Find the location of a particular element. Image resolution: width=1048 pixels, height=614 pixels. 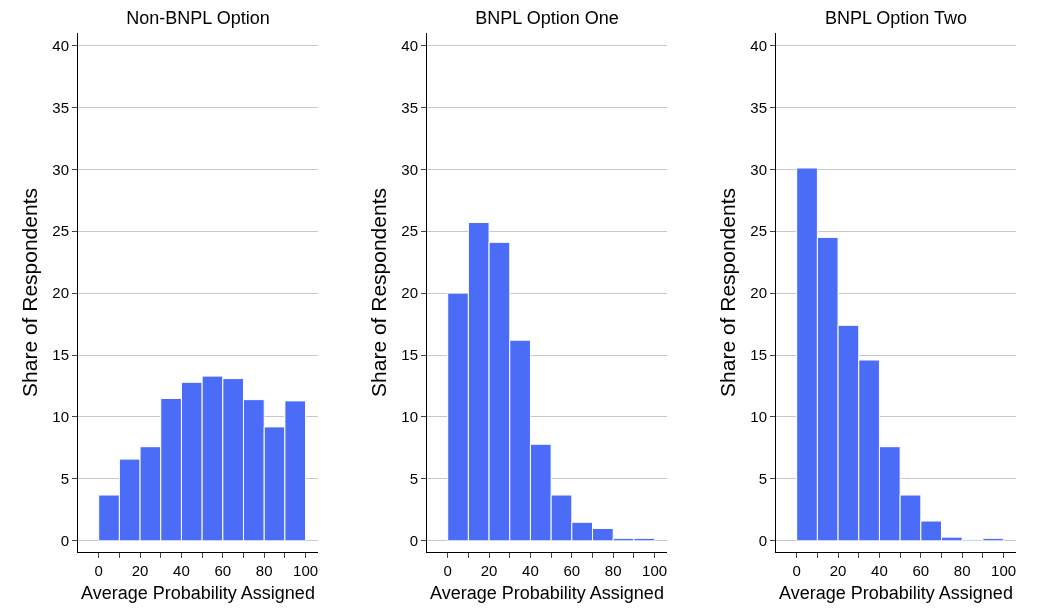

chart-title: BNPL Option Two is located at coordinates (896, 18).